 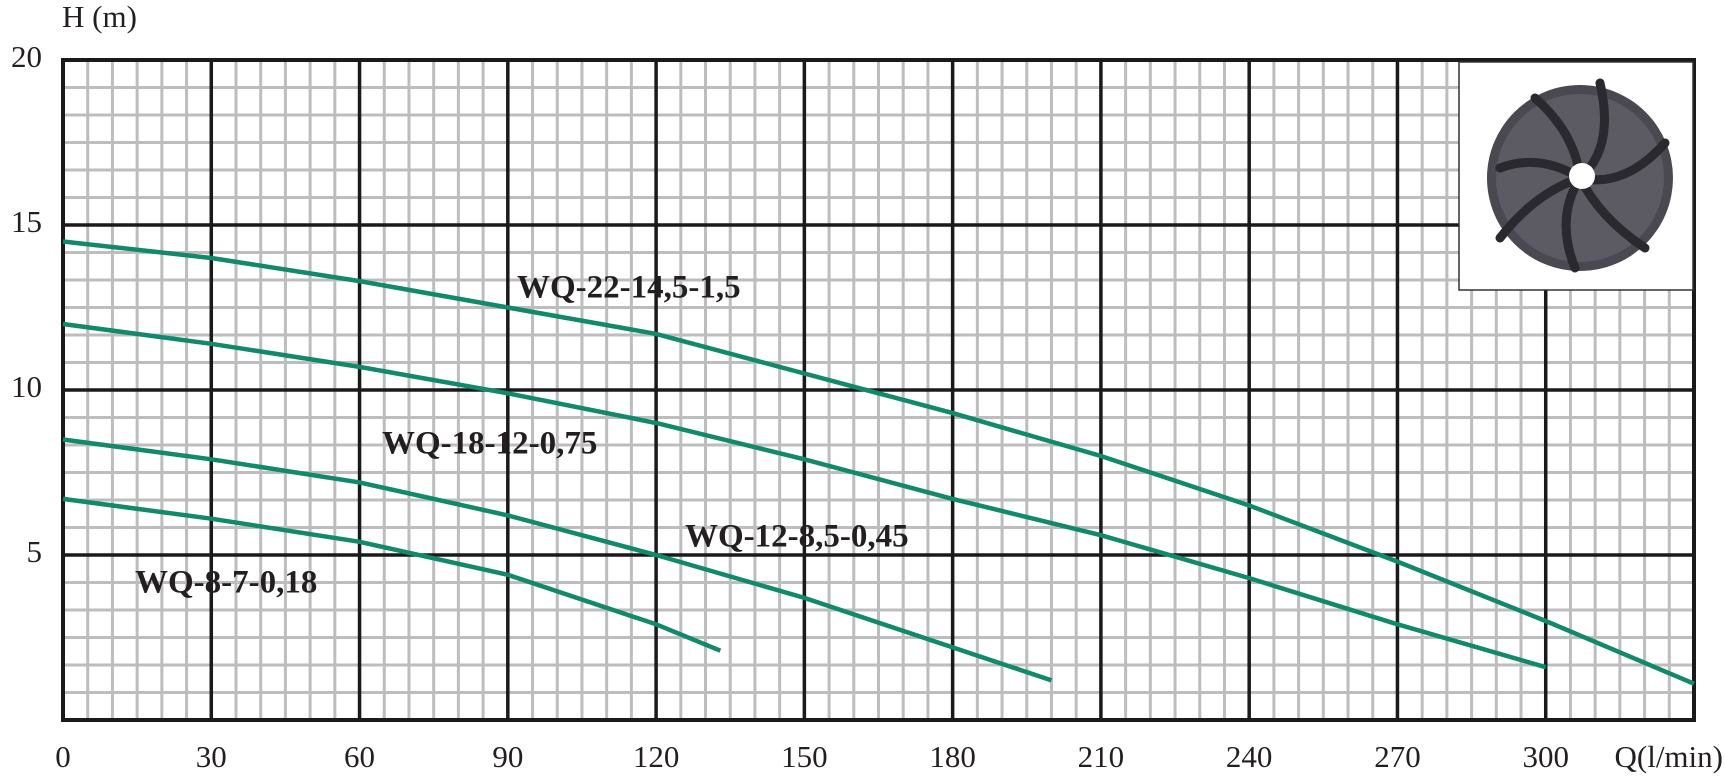 I want to click on x-tick-label: 300, so click(x=1545, y=756).